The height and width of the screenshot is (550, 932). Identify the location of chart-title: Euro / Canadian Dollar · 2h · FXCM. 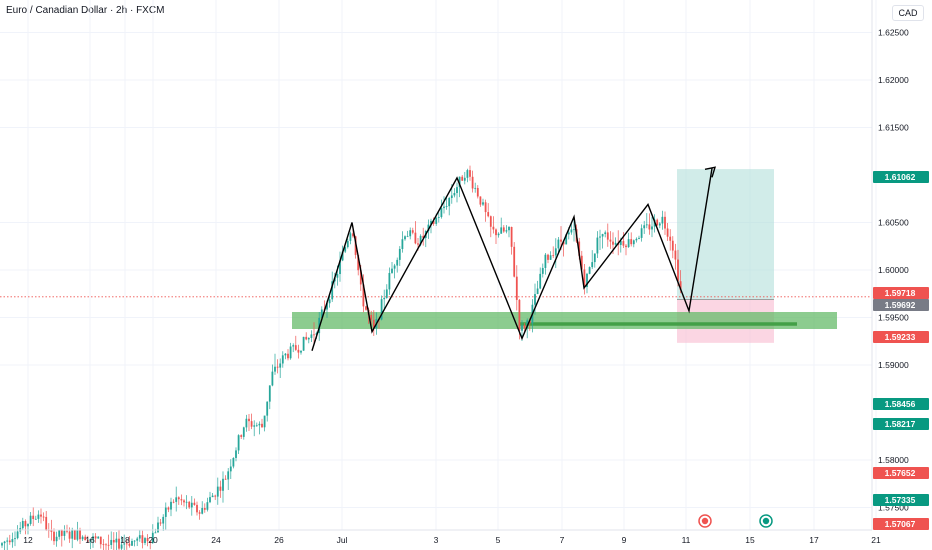
(85, 10).